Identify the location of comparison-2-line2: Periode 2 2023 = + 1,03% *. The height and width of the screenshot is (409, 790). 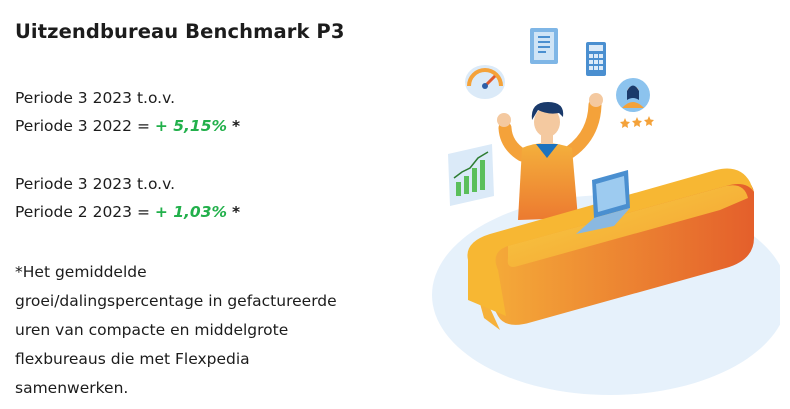
(127, 212).